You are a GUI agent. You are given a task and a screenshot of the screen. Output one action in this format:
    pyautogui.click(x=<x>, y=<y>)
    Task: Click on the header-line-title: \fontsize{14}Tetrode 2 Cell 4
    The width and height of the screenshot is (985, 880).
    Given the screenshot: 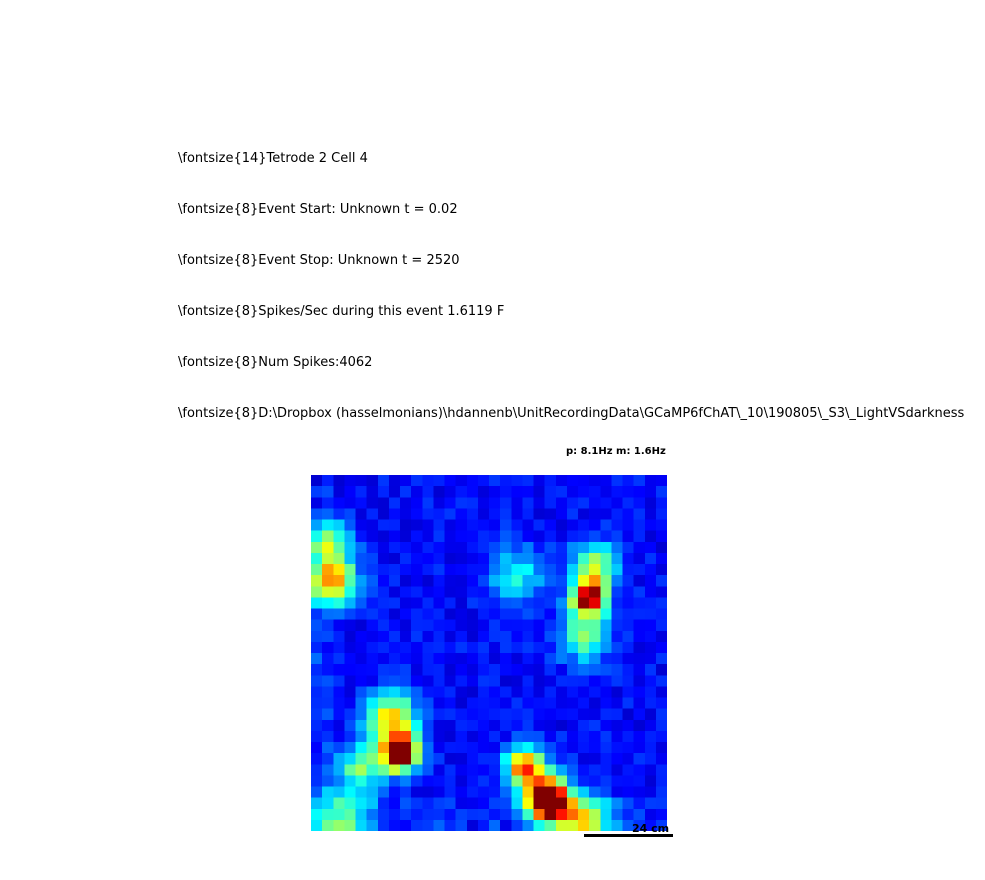 What is the action you would take?
    pyautogui.click(x=273, y=158)
    